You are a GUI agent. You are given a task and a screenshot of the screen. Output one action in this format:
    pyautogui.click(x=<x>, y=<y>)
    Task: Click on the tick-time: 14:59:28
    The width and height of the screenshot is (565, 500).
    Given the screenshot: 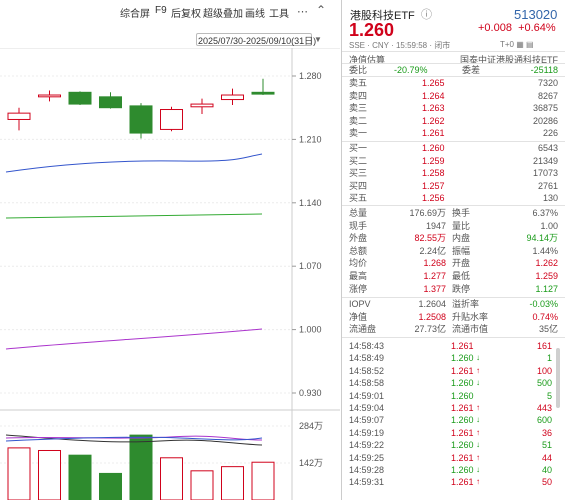 What is the action you would take?
    pyautogui.click(x=367, y=470)
    